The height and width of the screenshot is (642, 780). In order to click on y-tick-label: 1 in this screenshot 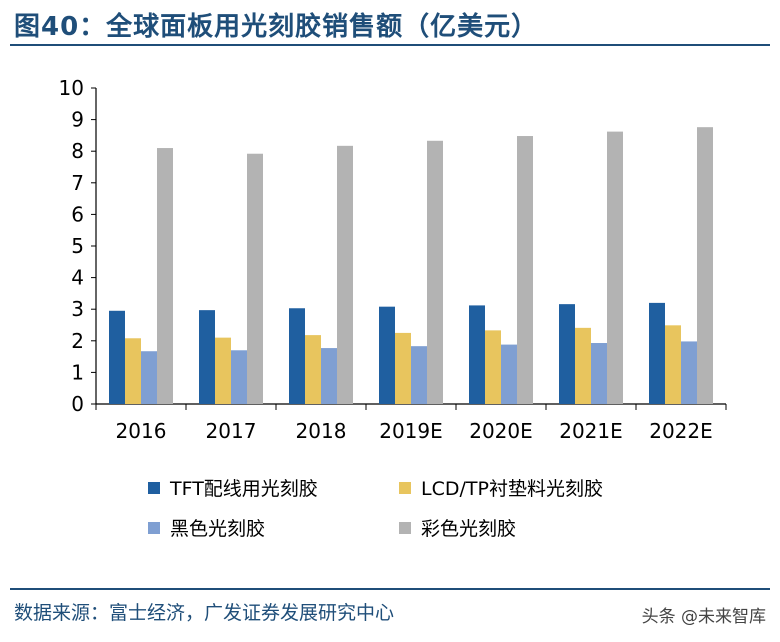, I will do `click(77, 372)`.